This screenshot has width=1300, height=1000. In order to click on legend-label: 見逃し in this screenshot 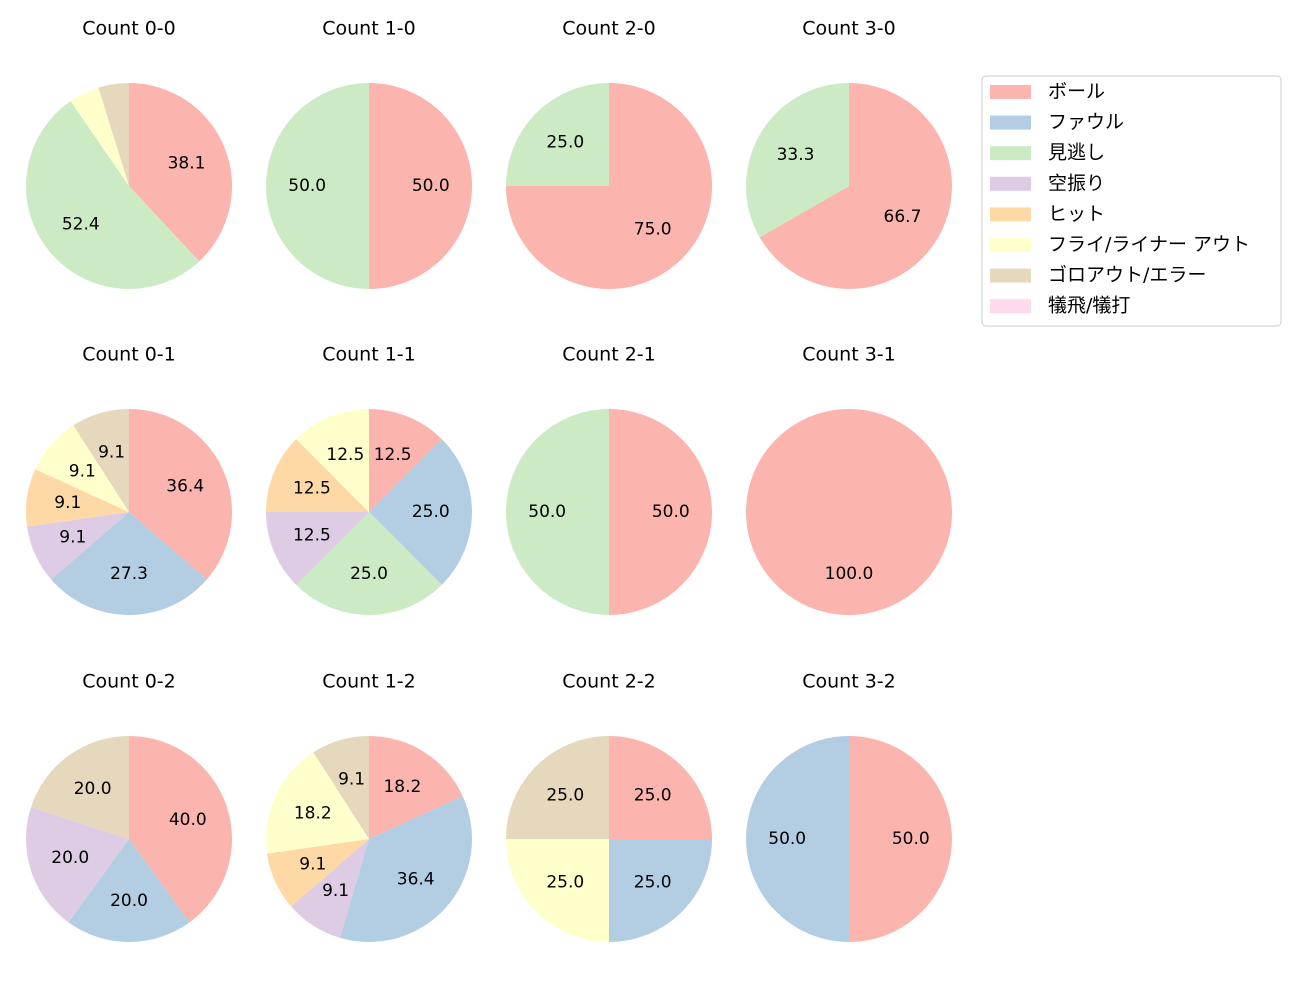, I will do `click(1076, 153)`.